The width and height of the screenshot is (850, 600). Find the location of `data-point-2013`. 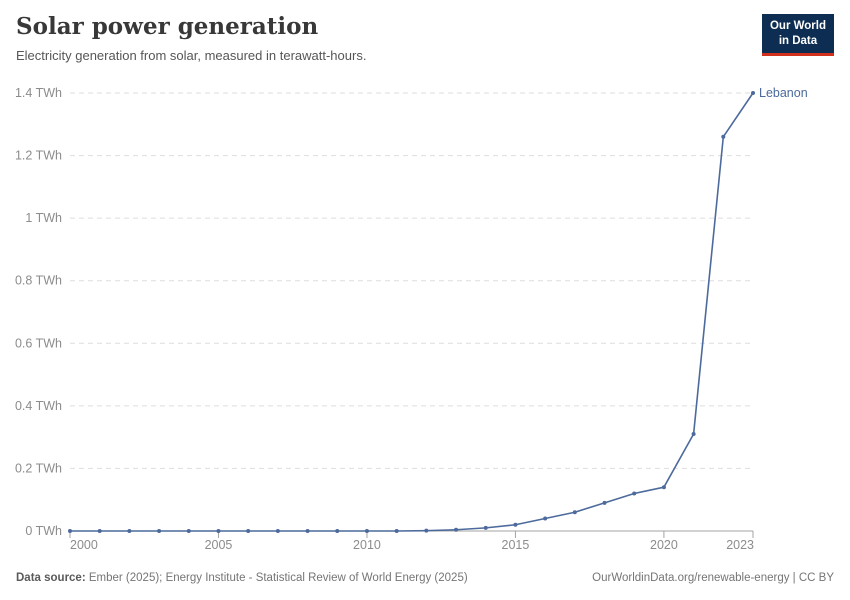

data-point-2013 is located at coordinates (456, 529).